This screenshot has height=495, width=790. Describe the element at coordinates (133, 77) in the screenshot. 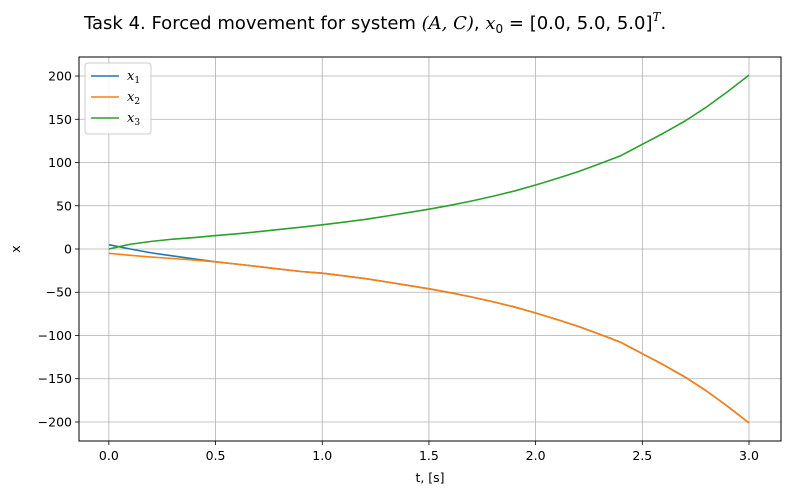

I see `legend-label-x1: x1` at that location.